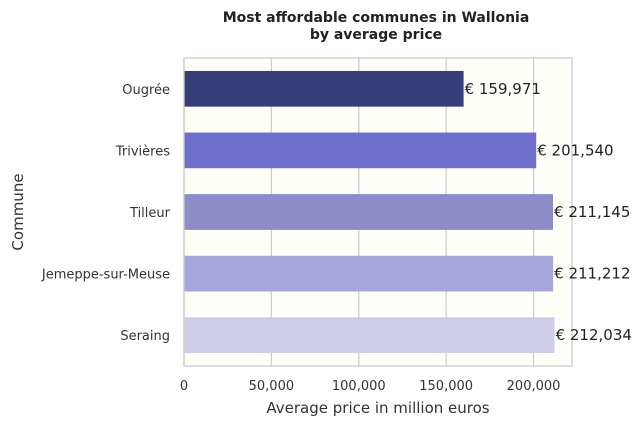 The image size is (636, 423). What do you see at coordinates (376, 35) in the screenshot?
I see `chart-title-line-2: by average price` at bounding box center [376, 35].